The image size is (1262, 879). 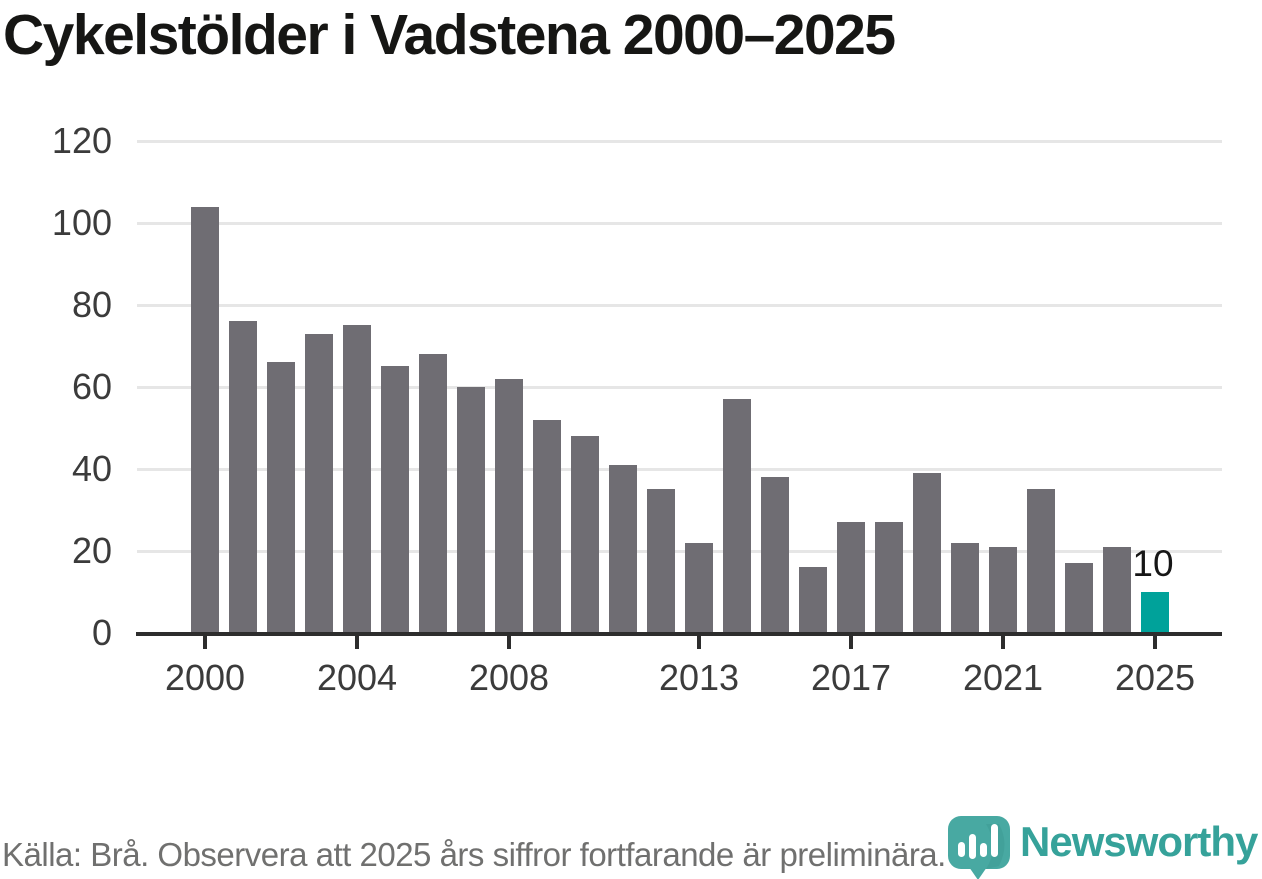 What do you see at coordinates (357, 479) in the screenshot?
I see `bar-2004` at bounding box center [357, 479].